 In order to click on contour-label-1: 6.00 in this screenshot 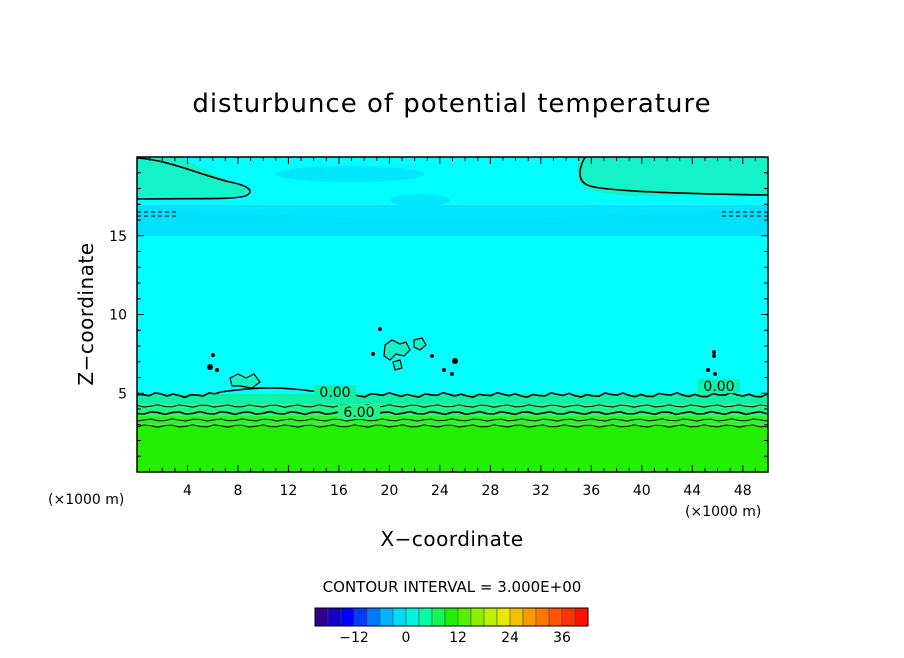, I will do `click(358, 413)`.